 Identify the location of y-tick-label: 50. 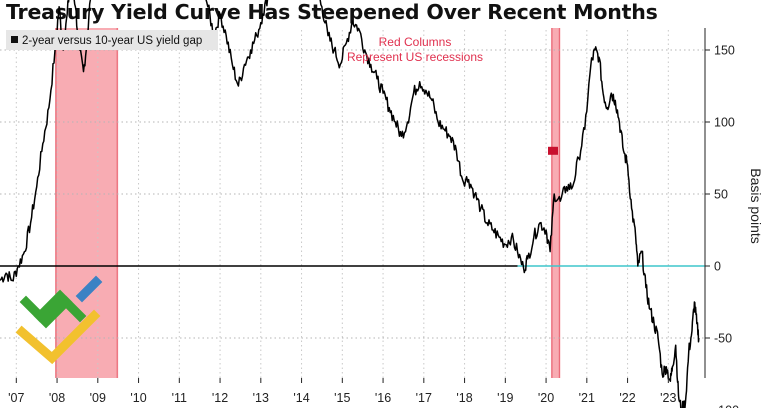
(721, 195).